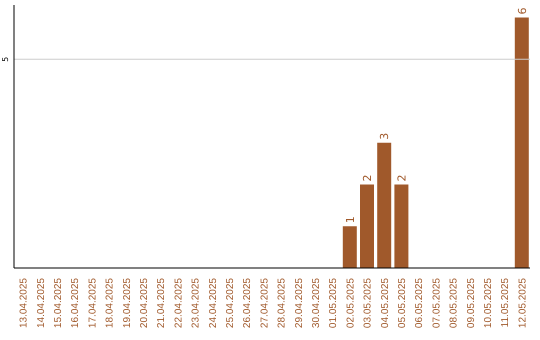 The width and height of the screenshot is (540, 340). I want to click on x-tick-label: 20.04.2025, so click(144, 303).